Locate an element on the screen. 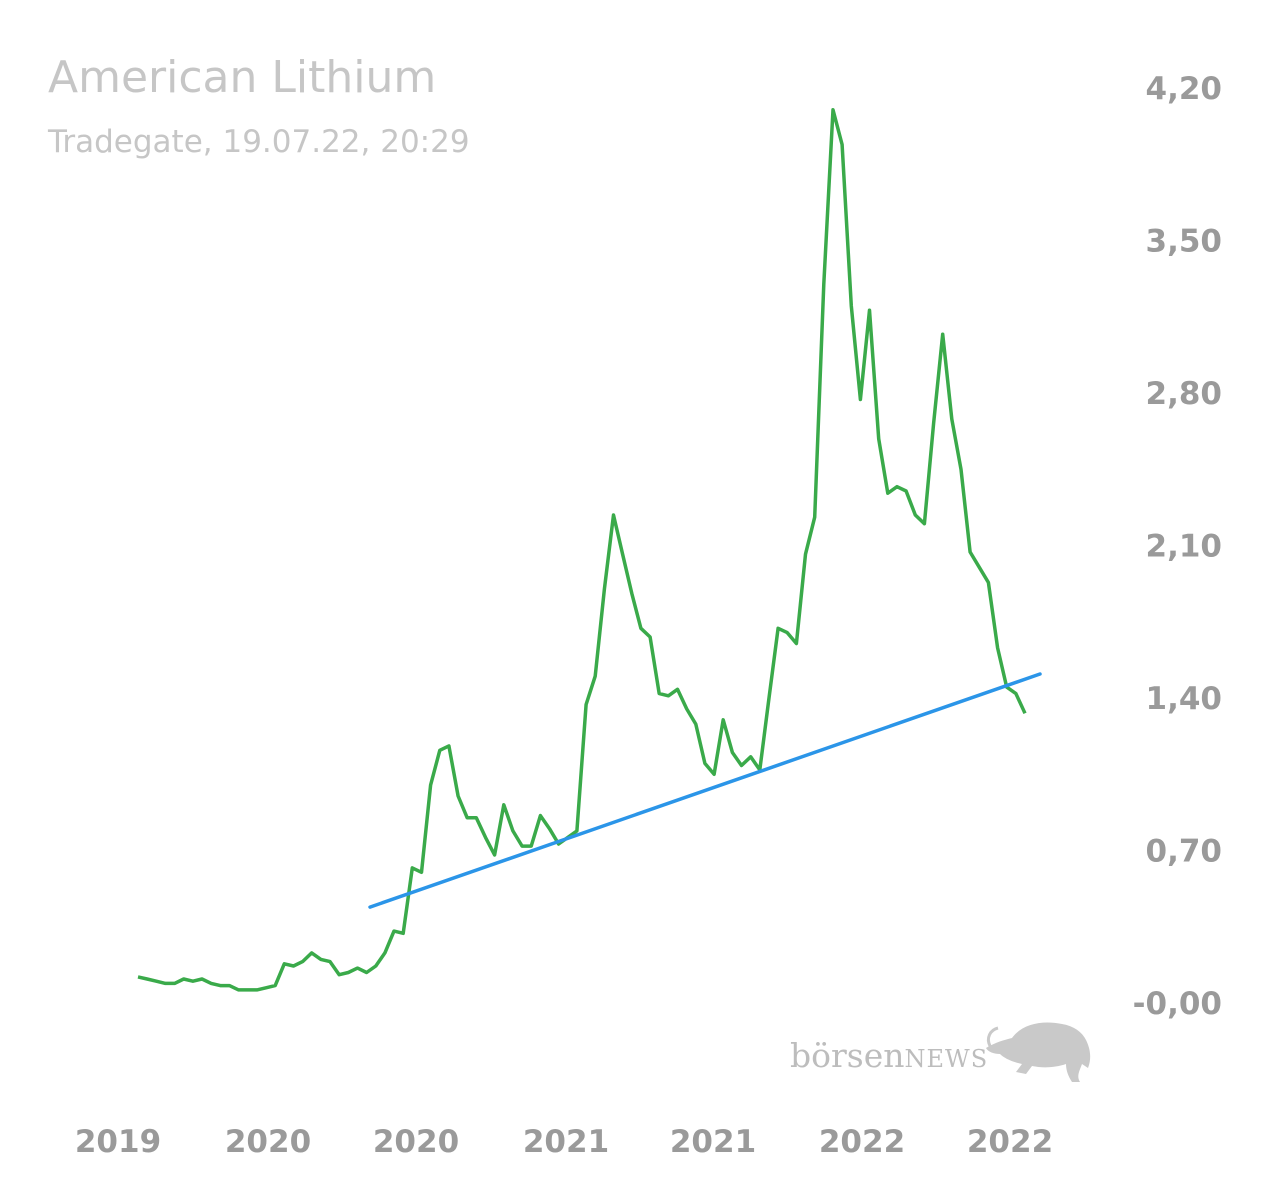  x-tick-label: 2019 is located at coordinates (118, 1142).